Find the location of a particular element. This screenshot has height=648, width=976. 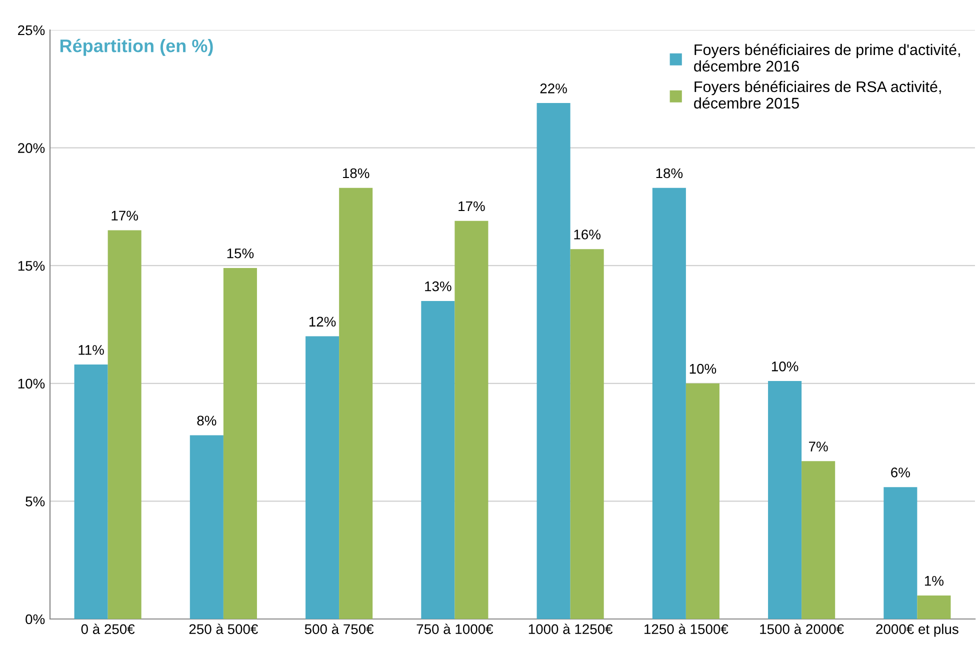

y-tick-label: 0% is located at coordinates (35, 619).